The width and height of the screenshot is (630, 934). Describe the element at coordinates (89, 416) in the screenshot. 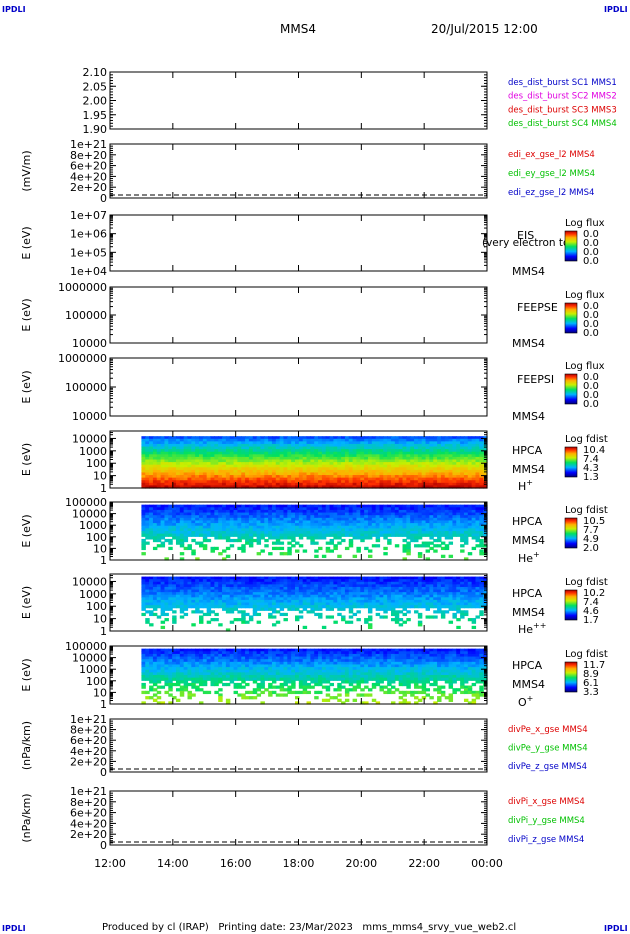

I see `y-tick-label: 10000` at that location.